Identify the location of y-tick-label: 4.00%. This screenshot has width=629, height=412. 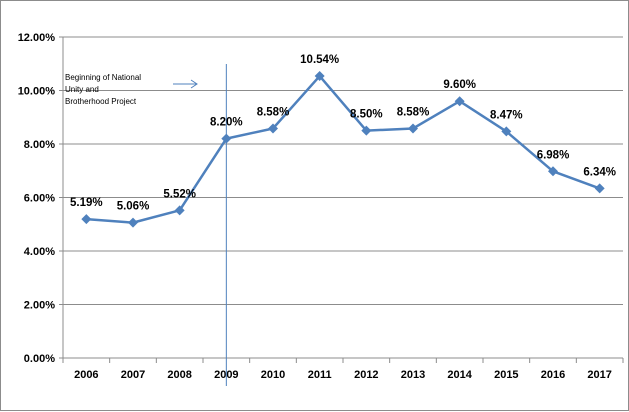
(39, 252).